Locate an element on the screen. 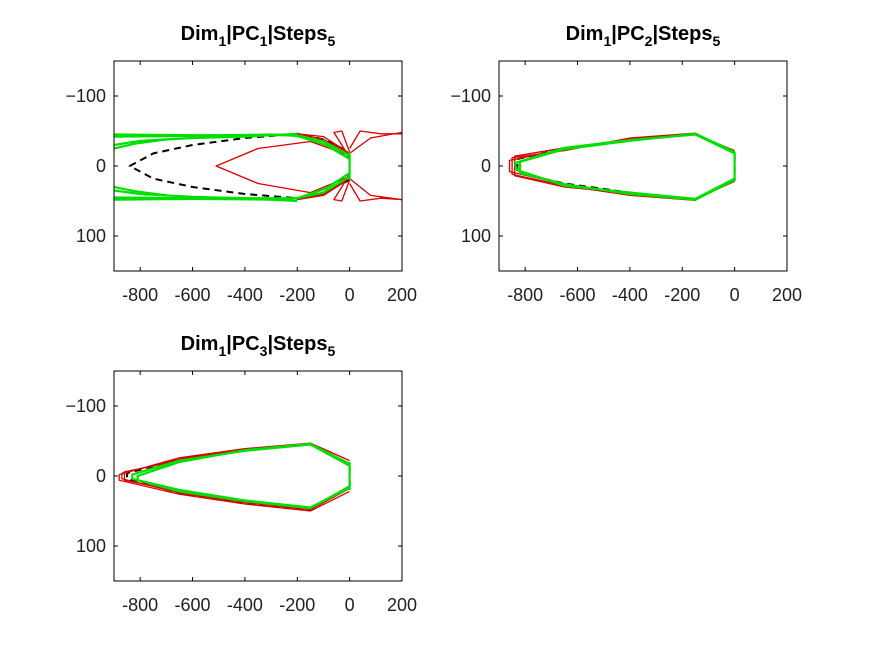 The height and width of the screenshot is (656, 875). subplot-title: Dim1|PC3|Steps5 is located at coordinates (258, 346).